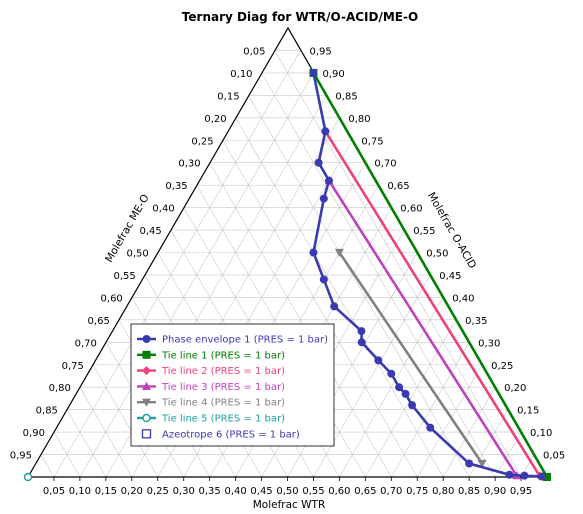 This screenshot has width=583, height=514. Describe the element at coordinates (223, 387) in the screenshot. I see `legend-label: Tie line 3 (PRES = 1 bar)` at that location.